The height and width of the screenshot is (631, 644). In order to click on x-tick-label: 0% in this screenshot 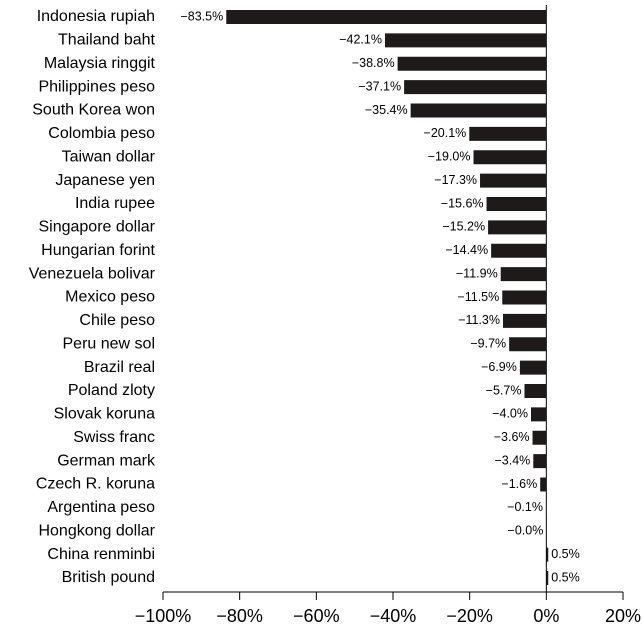, I will do `click(546, 616)`.